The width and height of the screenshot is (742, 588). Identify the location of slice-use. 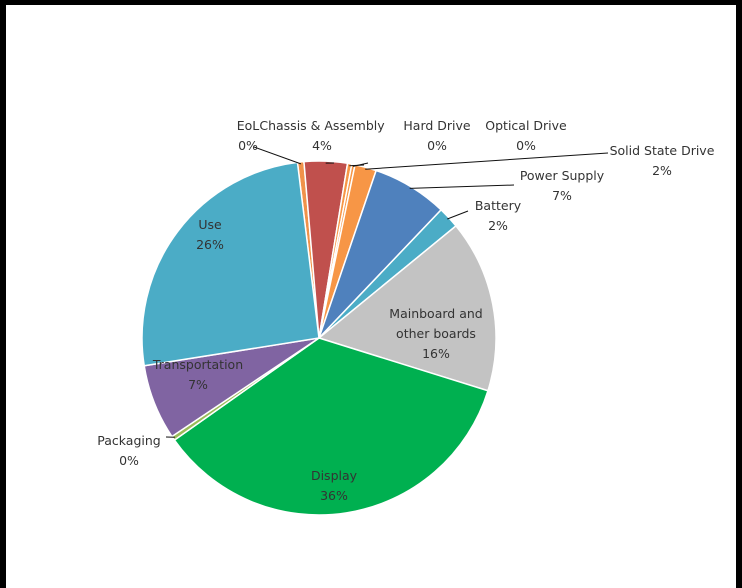
(230, 264).